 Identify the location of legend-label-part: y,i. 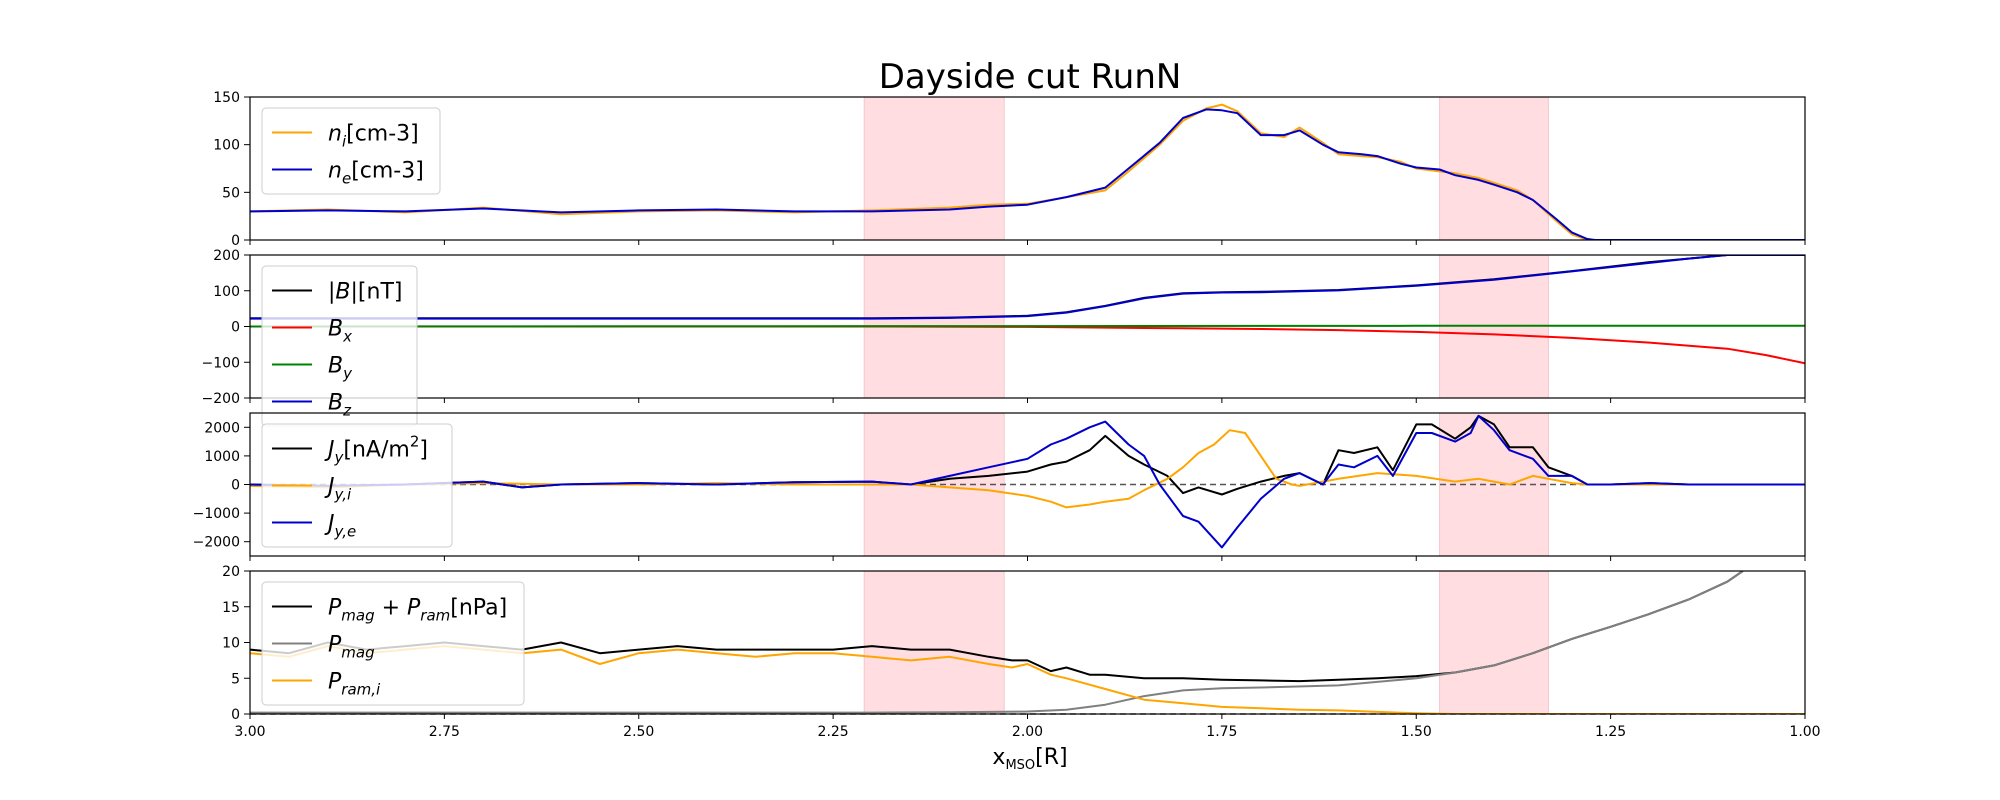
(343, 495).